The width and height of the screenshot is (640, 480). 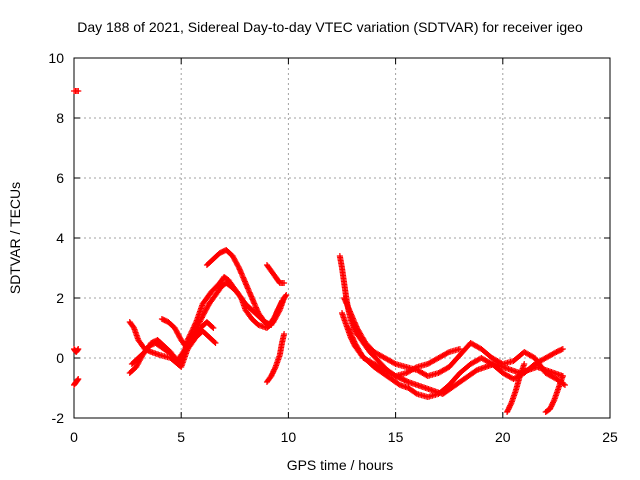 I want to click on series-seg-b, so click(x=76, y=350).